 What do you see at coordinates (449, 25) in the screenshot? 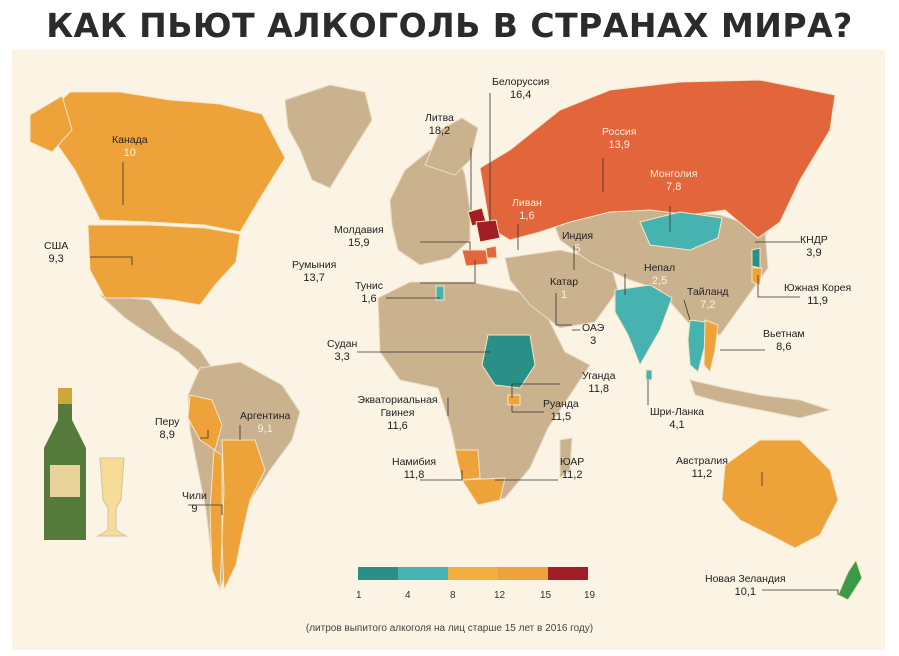
I see `page-title: КАК ПЬЮТ АЛКОГОЛЬ В СТРАНАХ МИРА?` at bounding box center [449, 25].